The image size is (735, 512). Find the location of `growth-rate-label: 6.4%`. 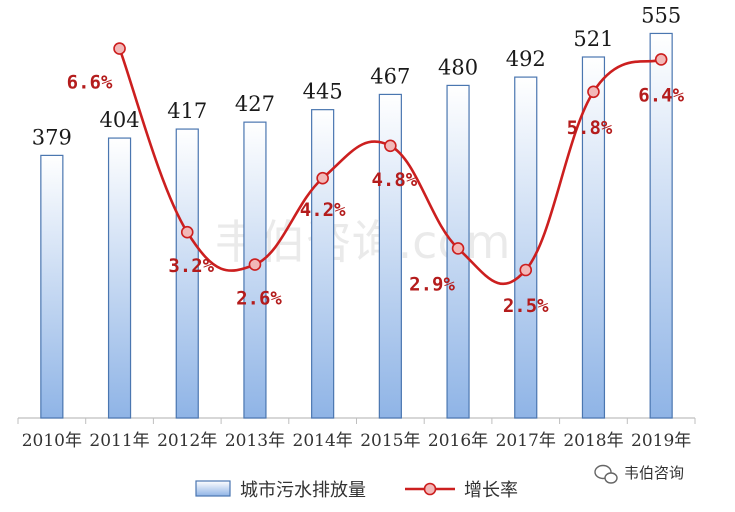

growth-rate-label: 6.4% is located at coordinates (661, 95).